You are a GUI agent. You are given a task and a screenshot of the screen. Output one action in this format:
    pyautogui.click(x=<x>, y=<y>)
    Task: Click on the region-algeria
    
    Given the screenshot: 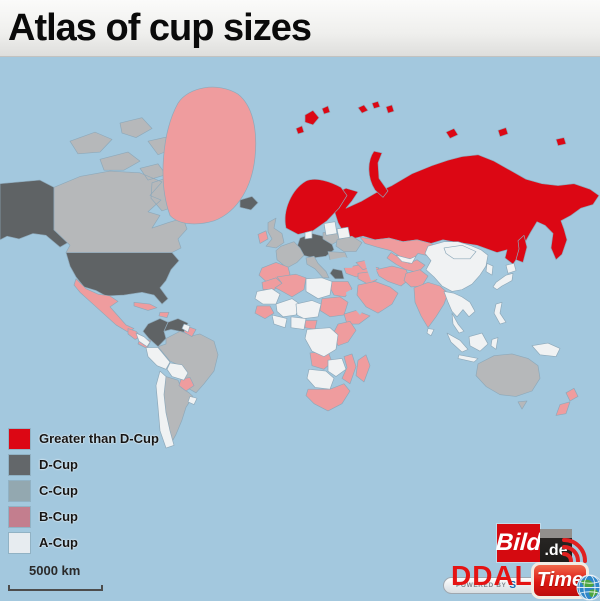 What is the action you would take?
    pyautogui.click(x=290, y=285)
    